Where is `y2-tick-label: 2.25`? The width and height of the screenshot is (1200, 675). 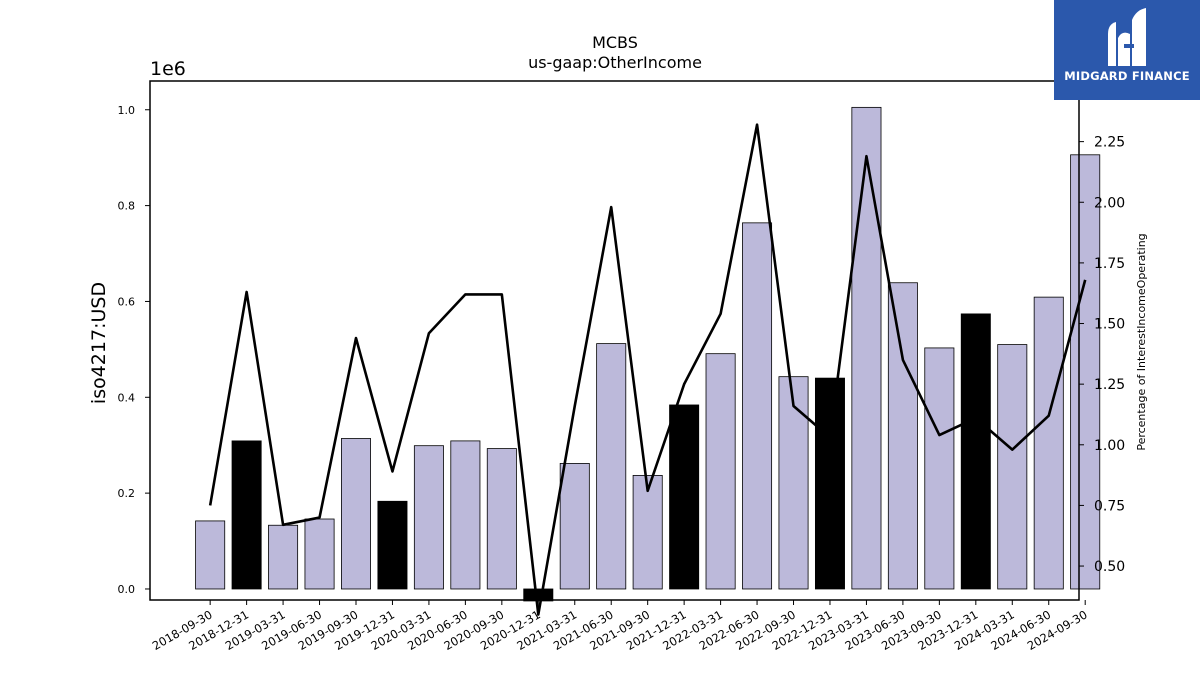
y2-tick-label: 2.25 is located at coordinates (1109, 143).